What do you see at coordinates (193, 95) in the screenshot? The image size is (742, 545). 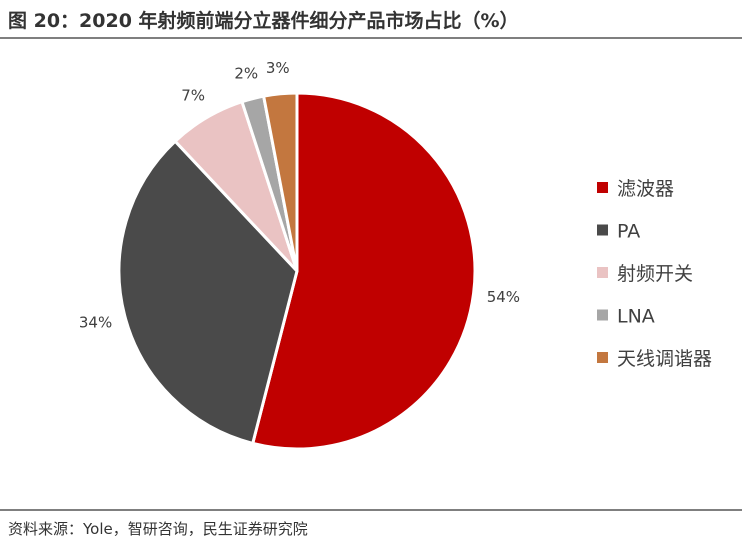 I see `data-label-2: 7%` at bounding box center [193, 95].